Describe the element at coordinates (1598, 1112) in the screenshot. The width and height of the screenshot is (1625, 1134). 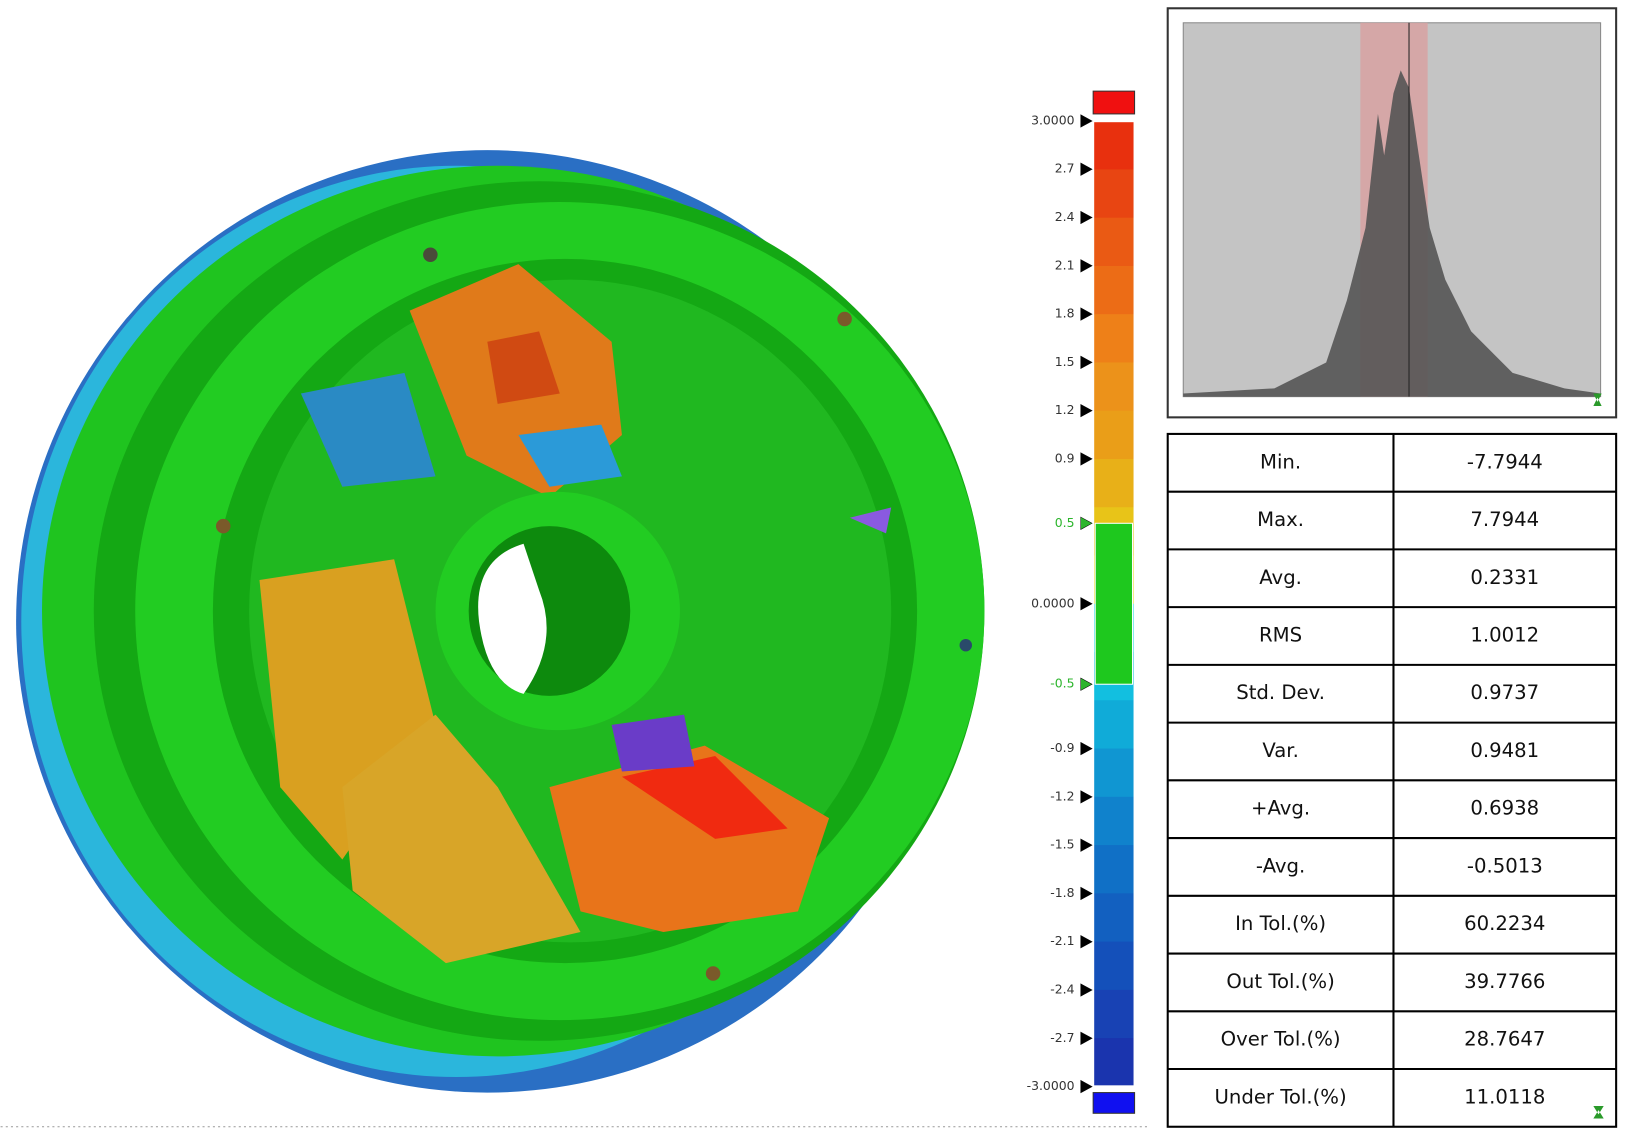
I see `refresh-icon` at that location.